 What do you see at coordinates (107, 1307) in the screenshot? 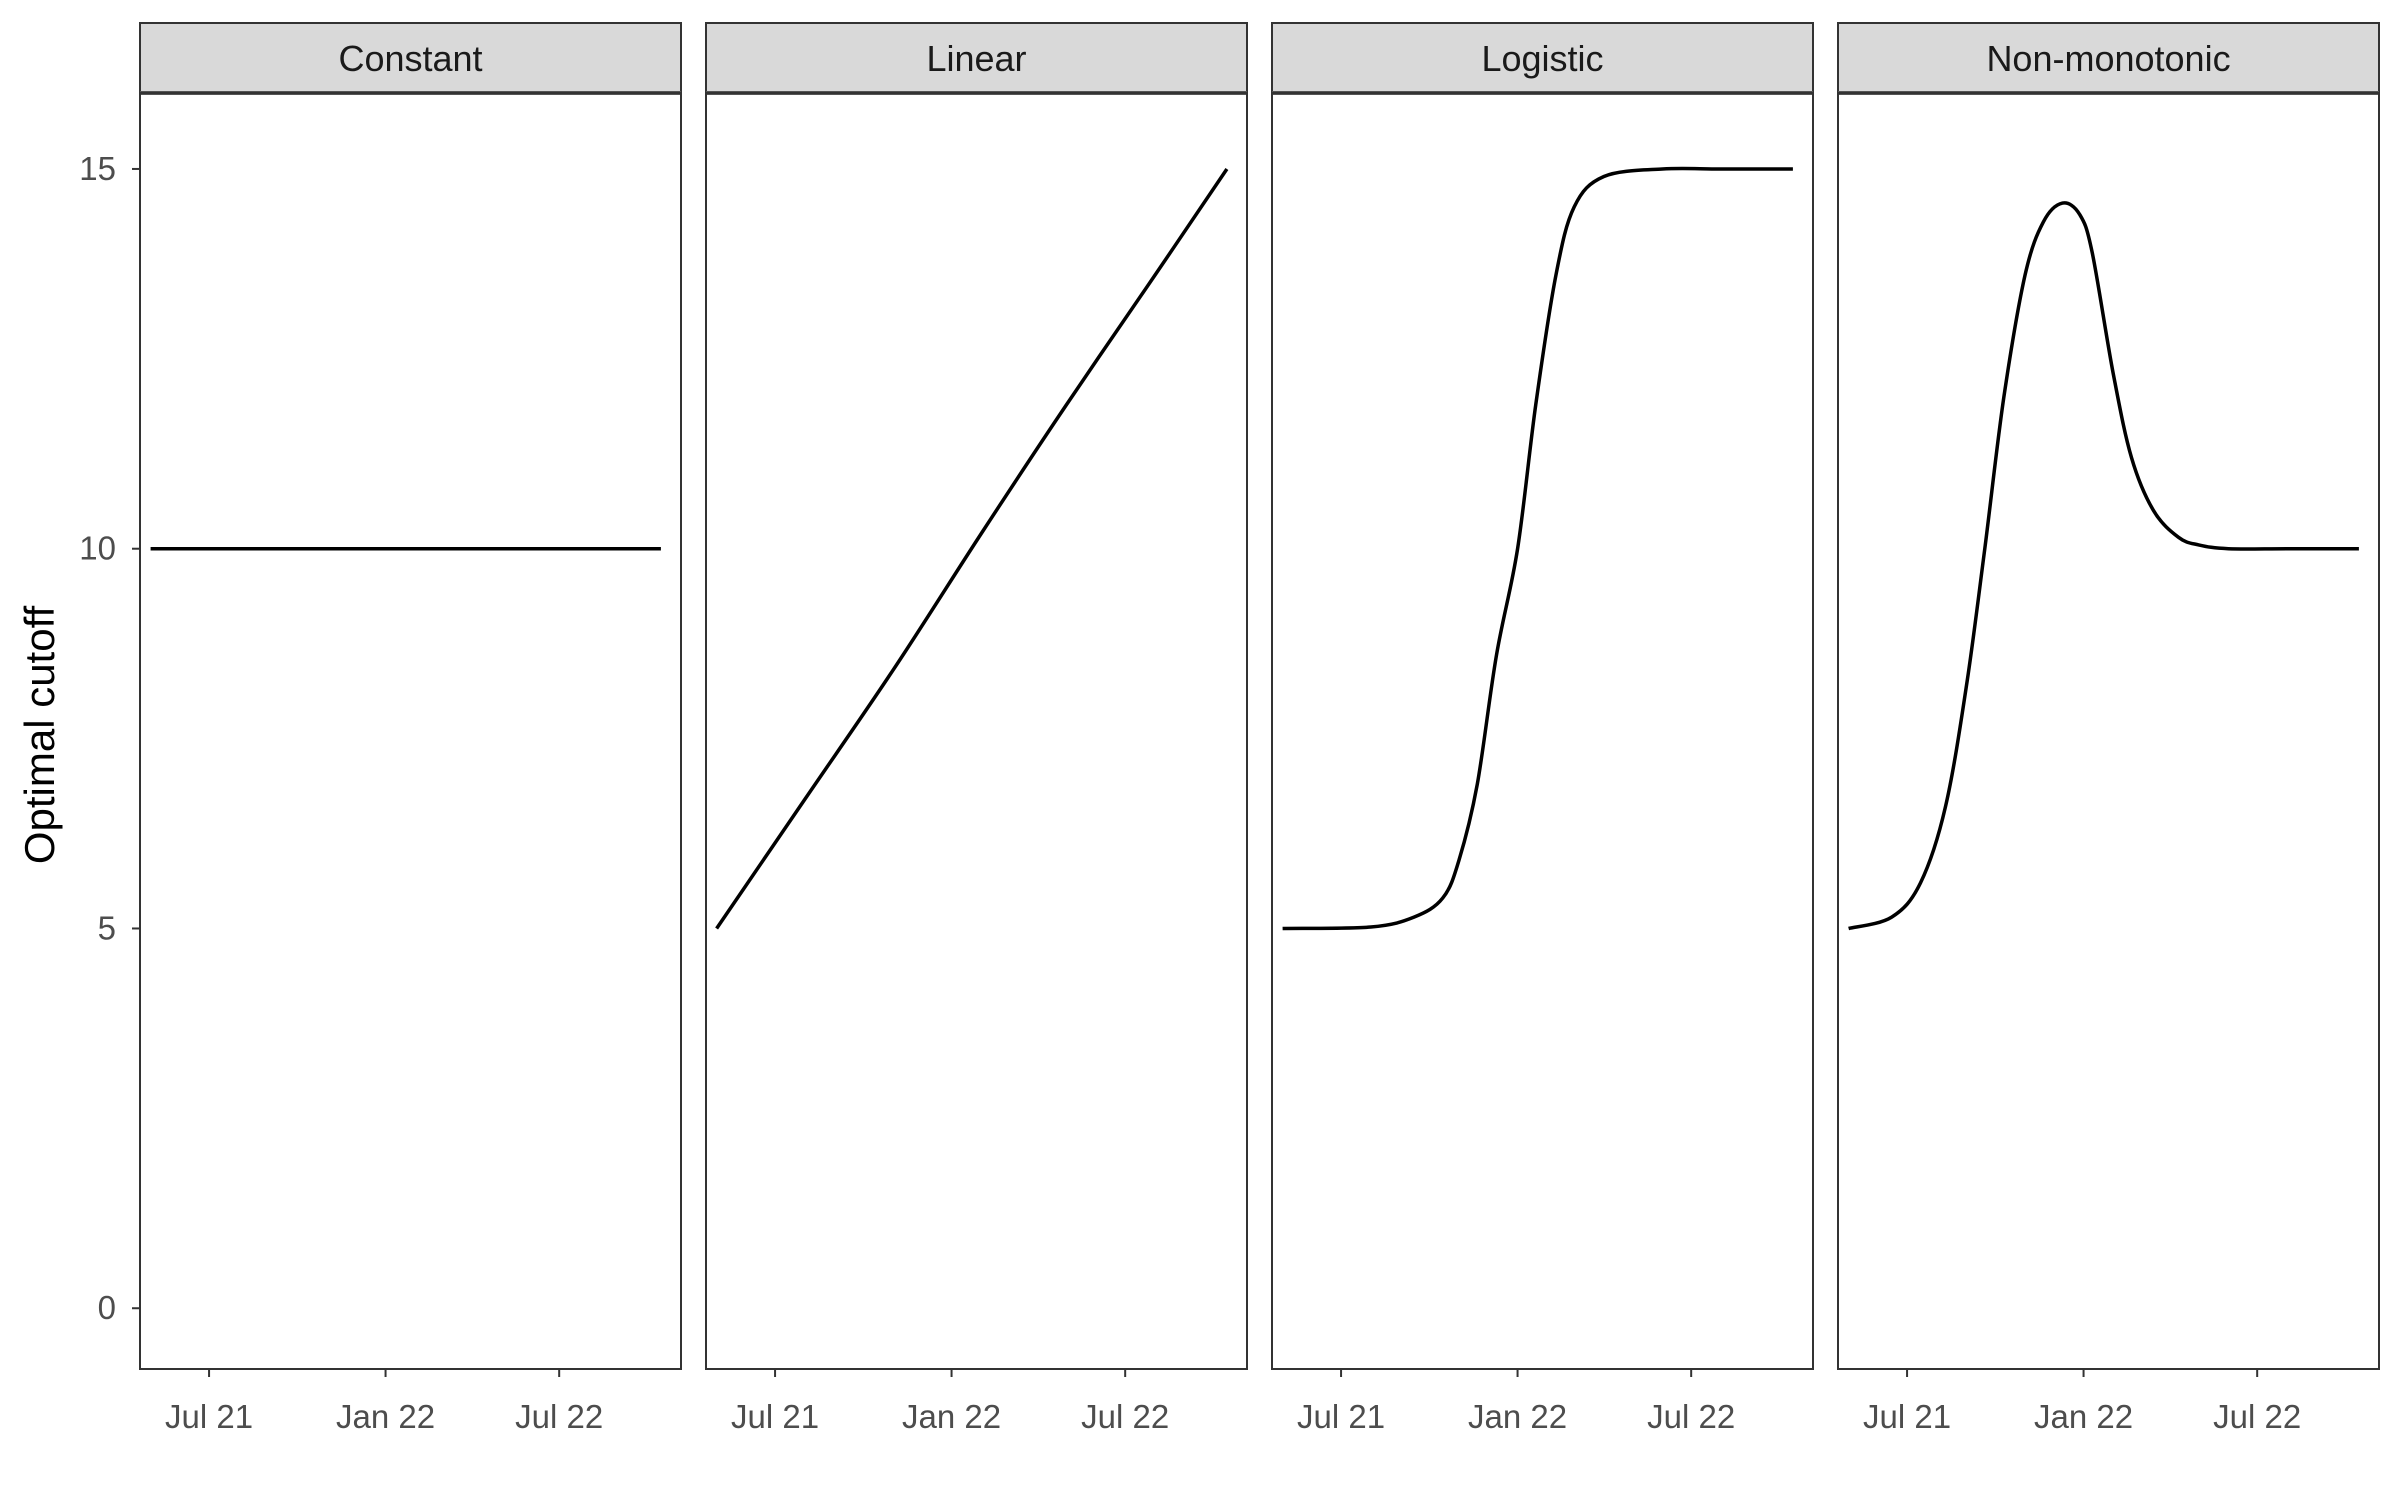
I see `y-tick-label: 0` at bounding box center [107, 1307].